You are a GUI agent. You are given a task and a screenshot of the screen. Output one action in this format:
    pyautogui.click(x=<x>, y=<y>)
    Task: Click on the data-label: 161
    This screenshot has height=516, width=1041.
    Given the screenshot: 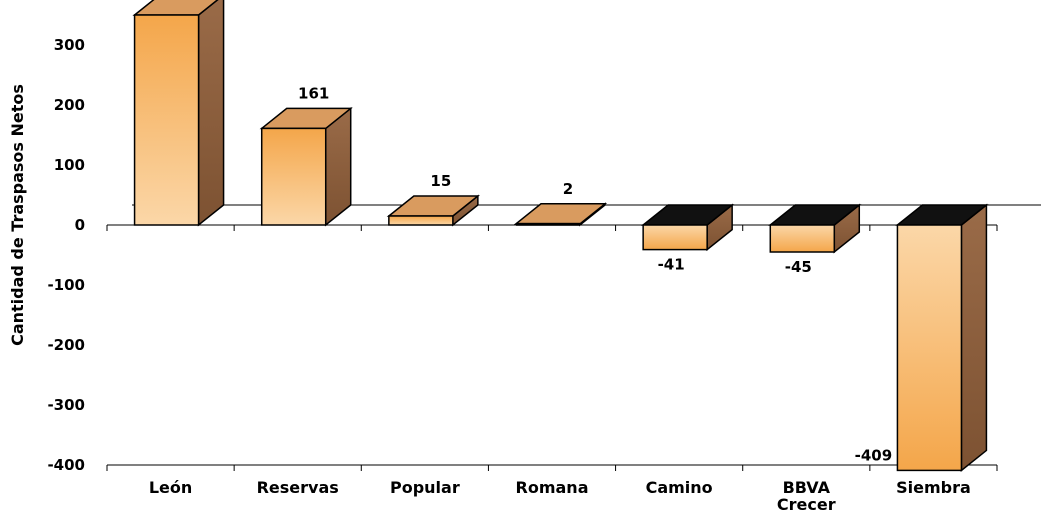 What is the action you would take?
    pyautogui.click(x=313, y=93)
    